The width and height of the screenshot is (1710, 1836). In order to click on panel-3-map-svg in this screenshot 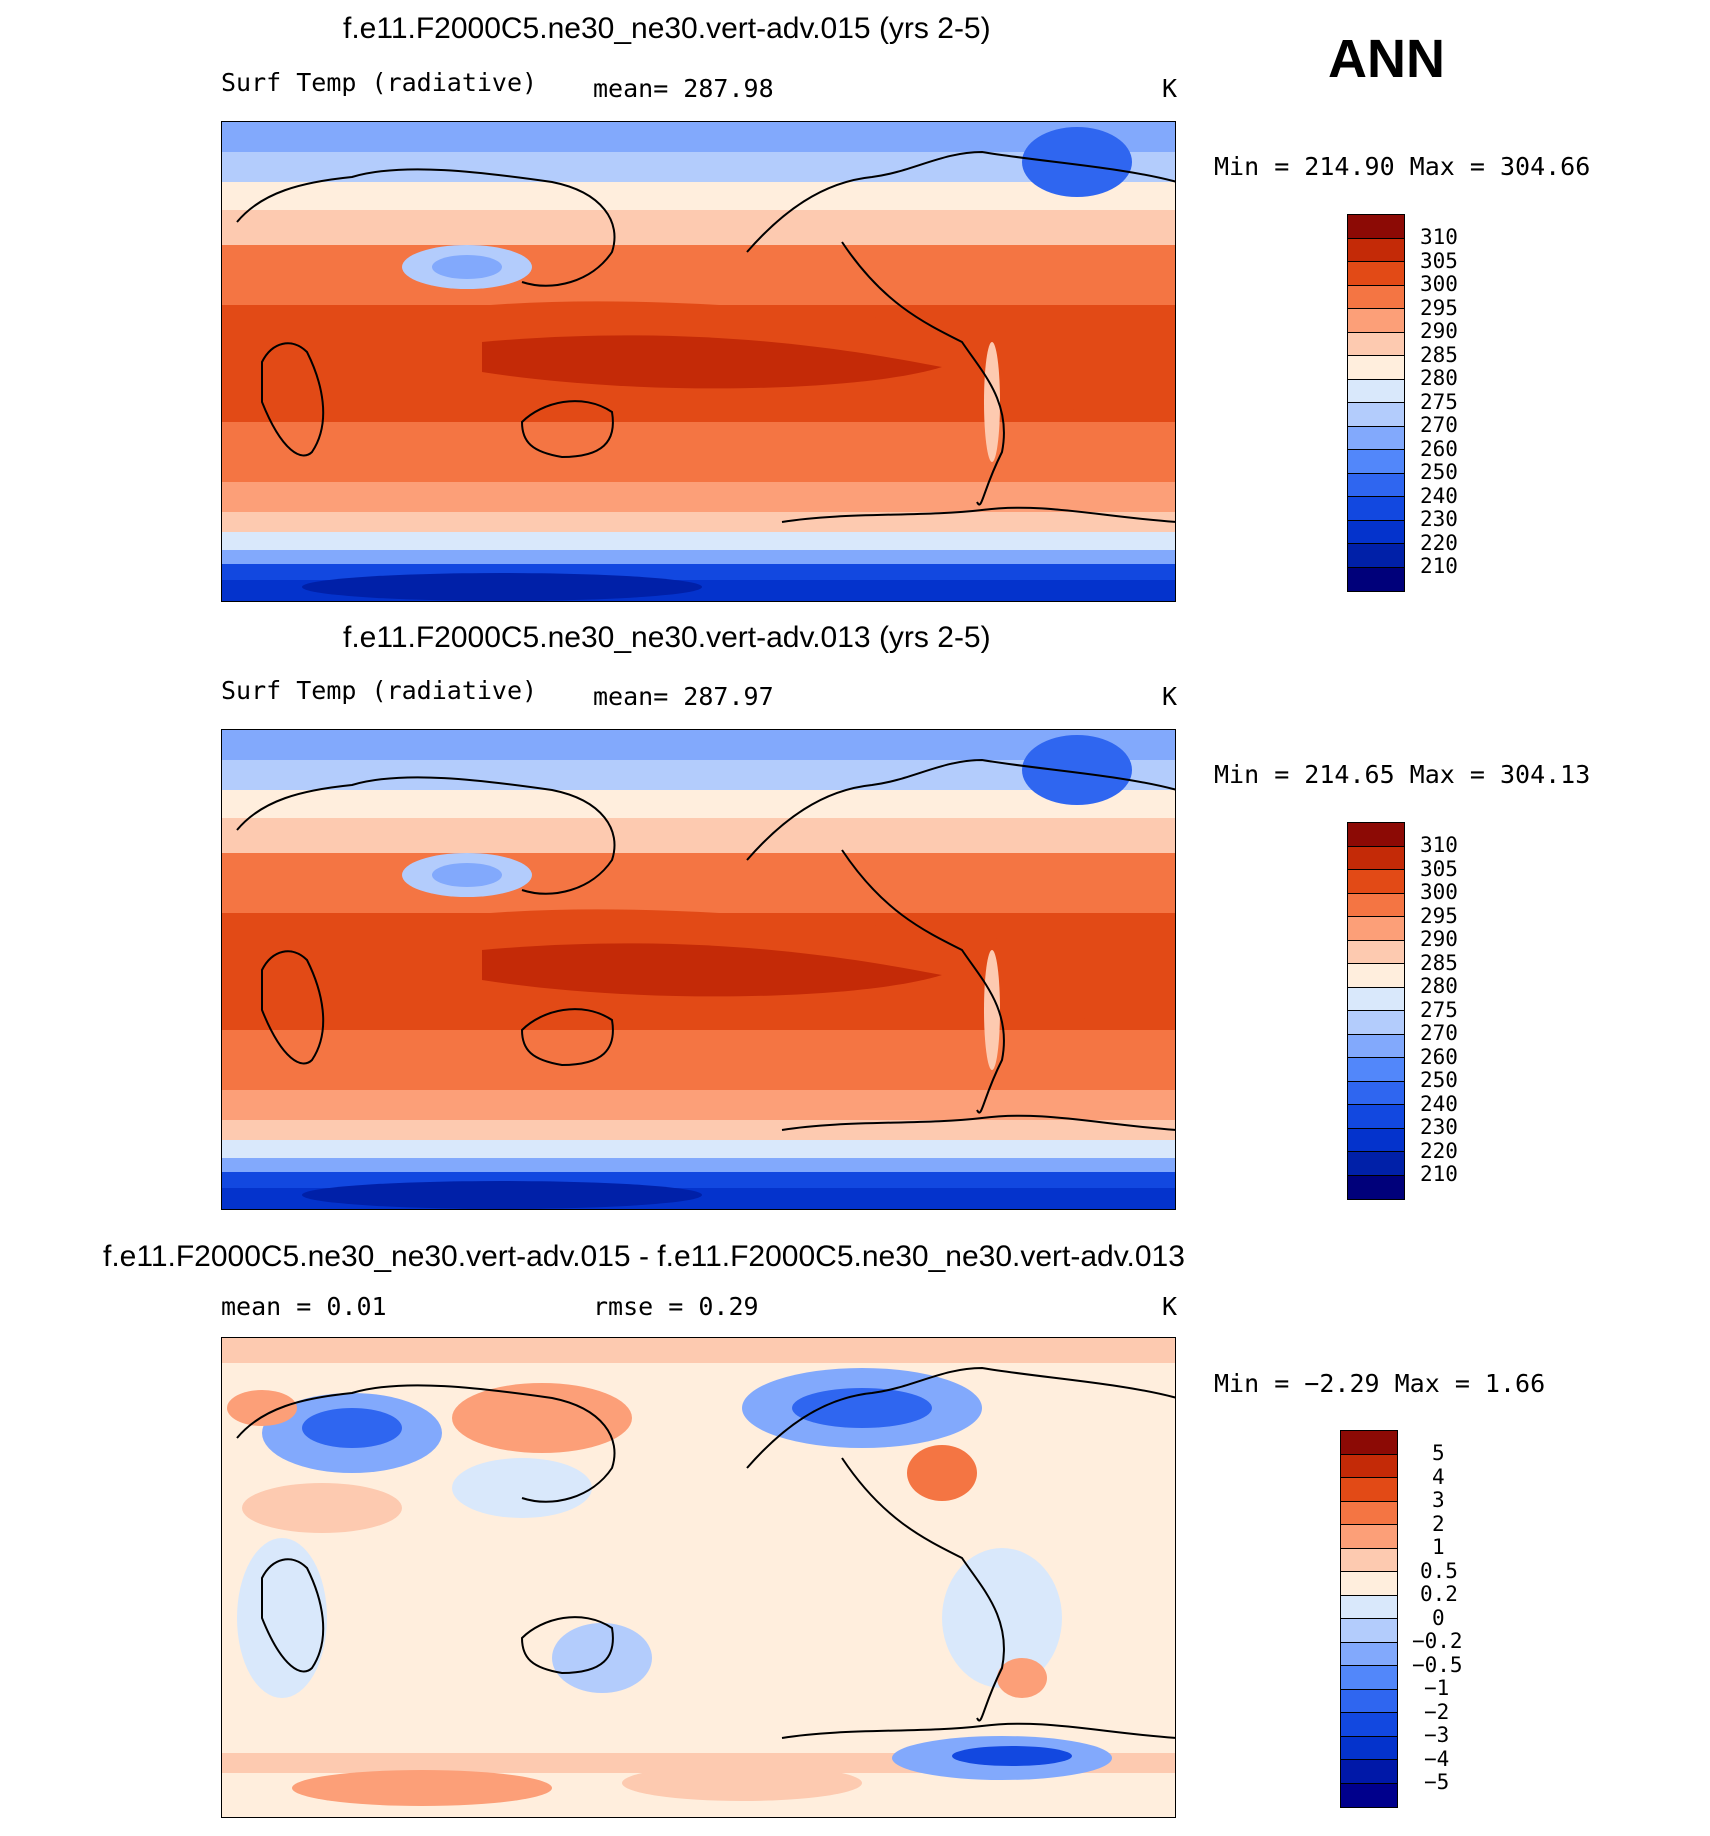, I will do `click(698, 1577)`.